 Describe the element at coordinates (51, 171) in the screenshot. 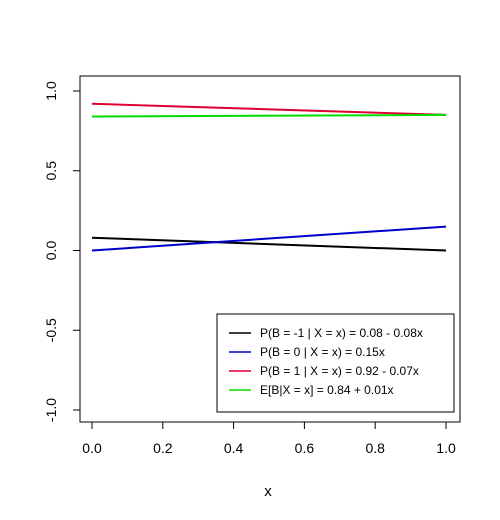

I see `y-tick-label: 0.5` at that location.